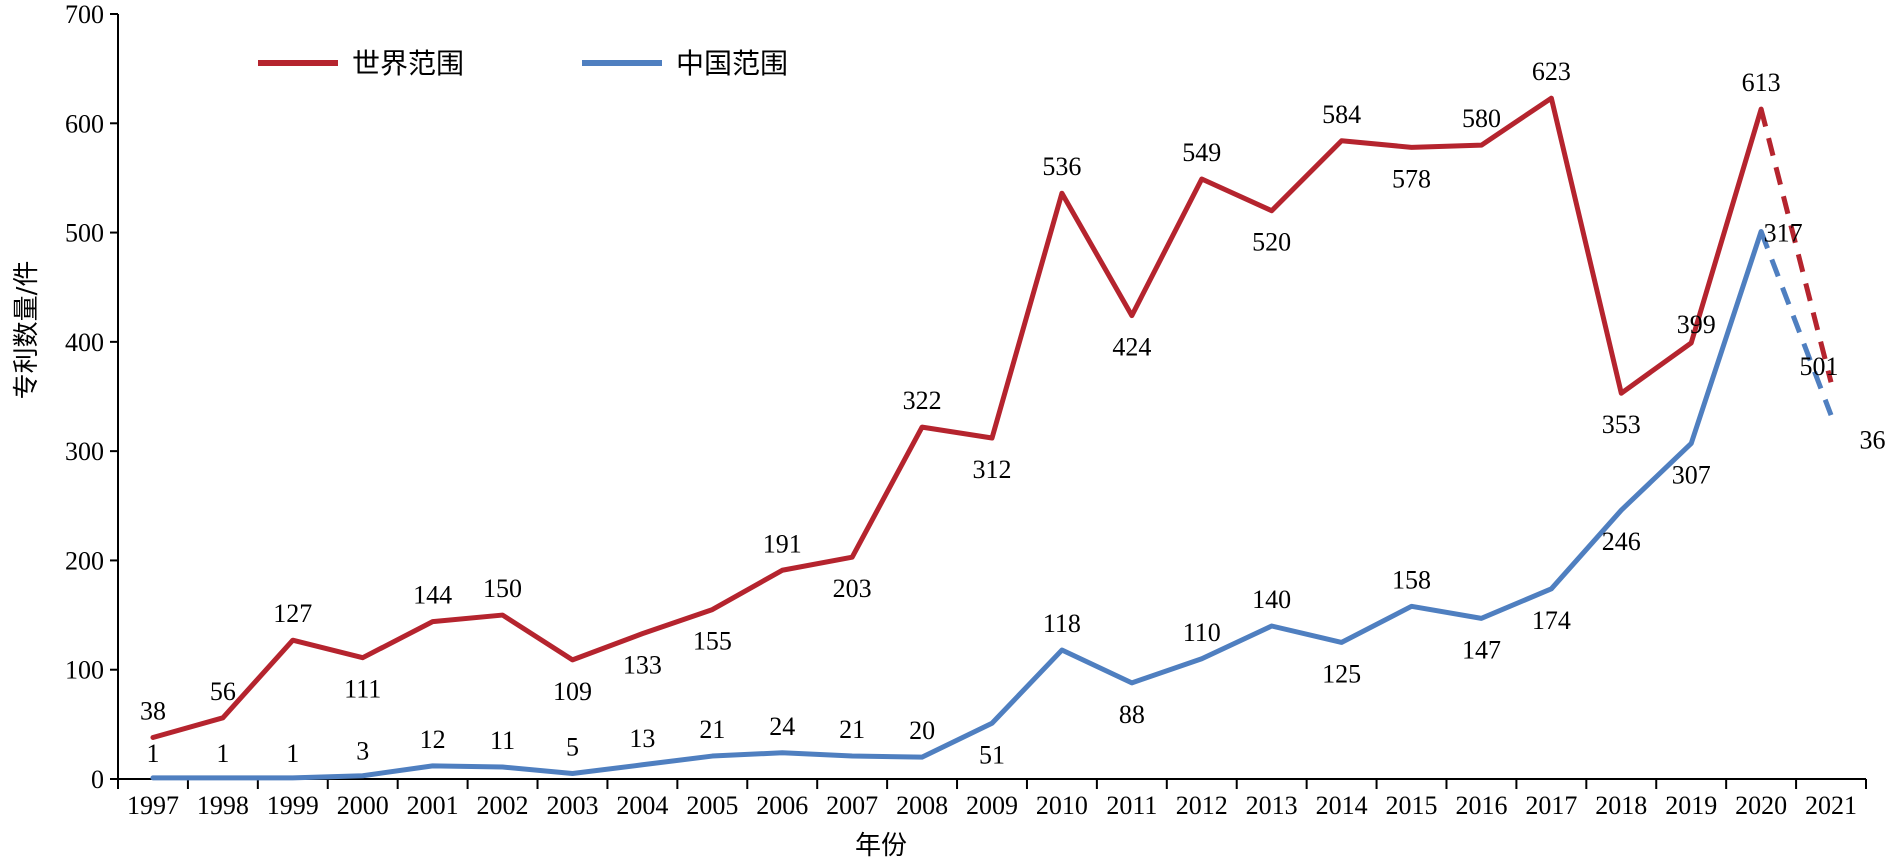 The height and width of the screenshot is (862, 1885). I want to click on data-label: 144, so click(432, 595).